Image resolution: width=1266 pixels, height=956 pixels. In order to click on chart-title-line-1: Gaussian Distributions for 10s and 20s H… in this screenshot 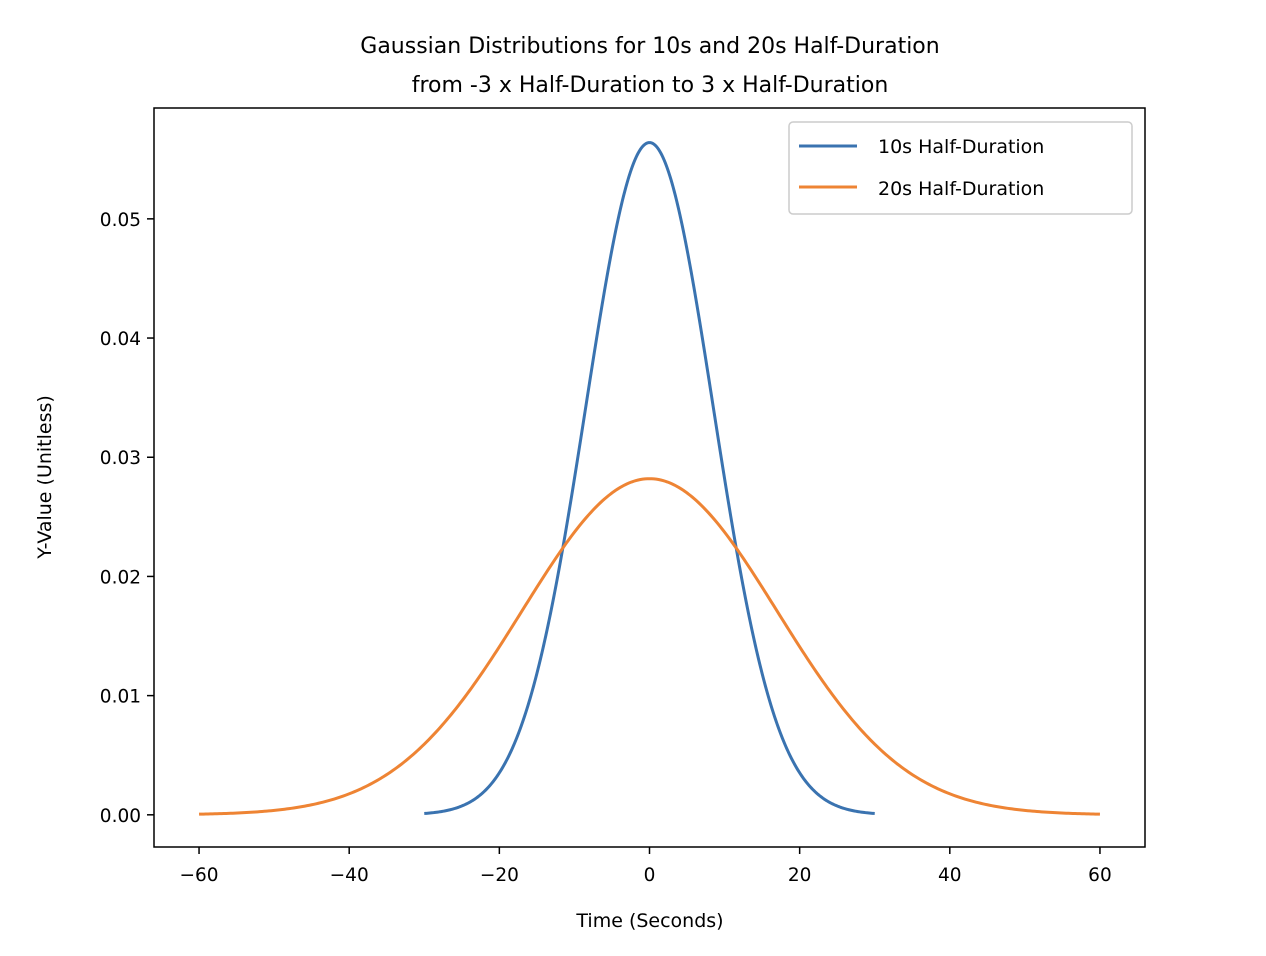, I will do `click(649, 46)`.